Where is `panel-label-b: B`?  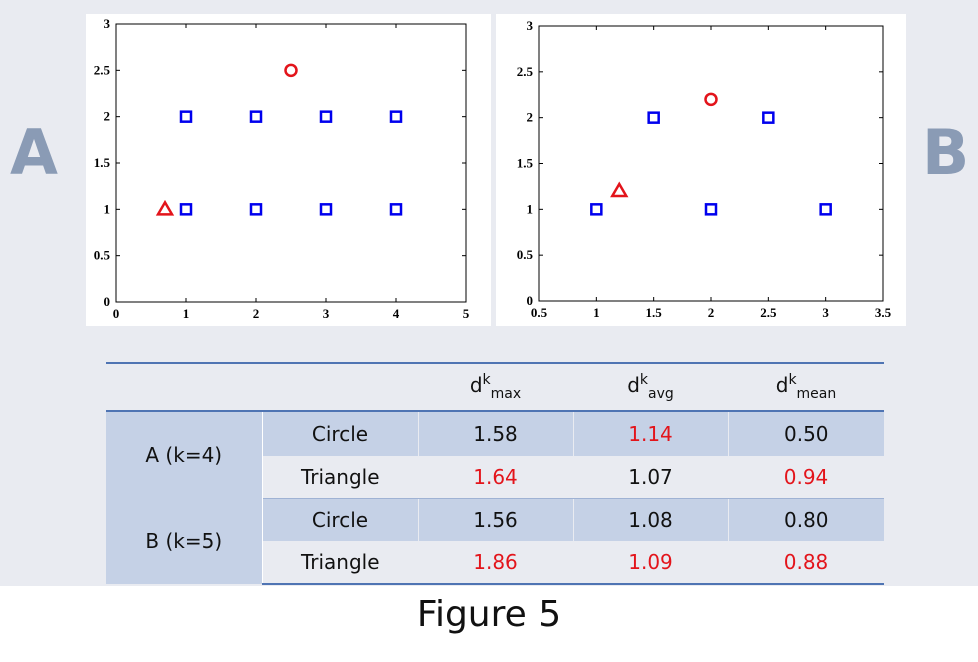
panel-label-b: B is located at coordinates (946, 152).